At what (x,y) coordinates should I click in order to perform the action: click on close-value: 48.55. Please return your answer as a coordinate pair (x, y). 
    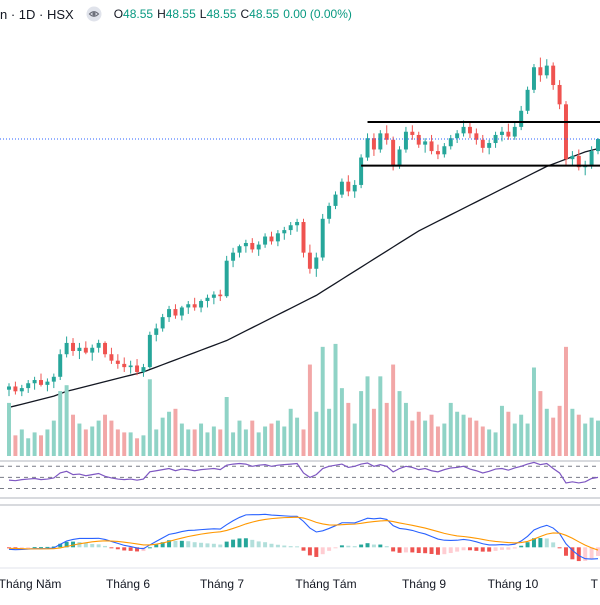
    Looking at the image, I should click on (264, 14).